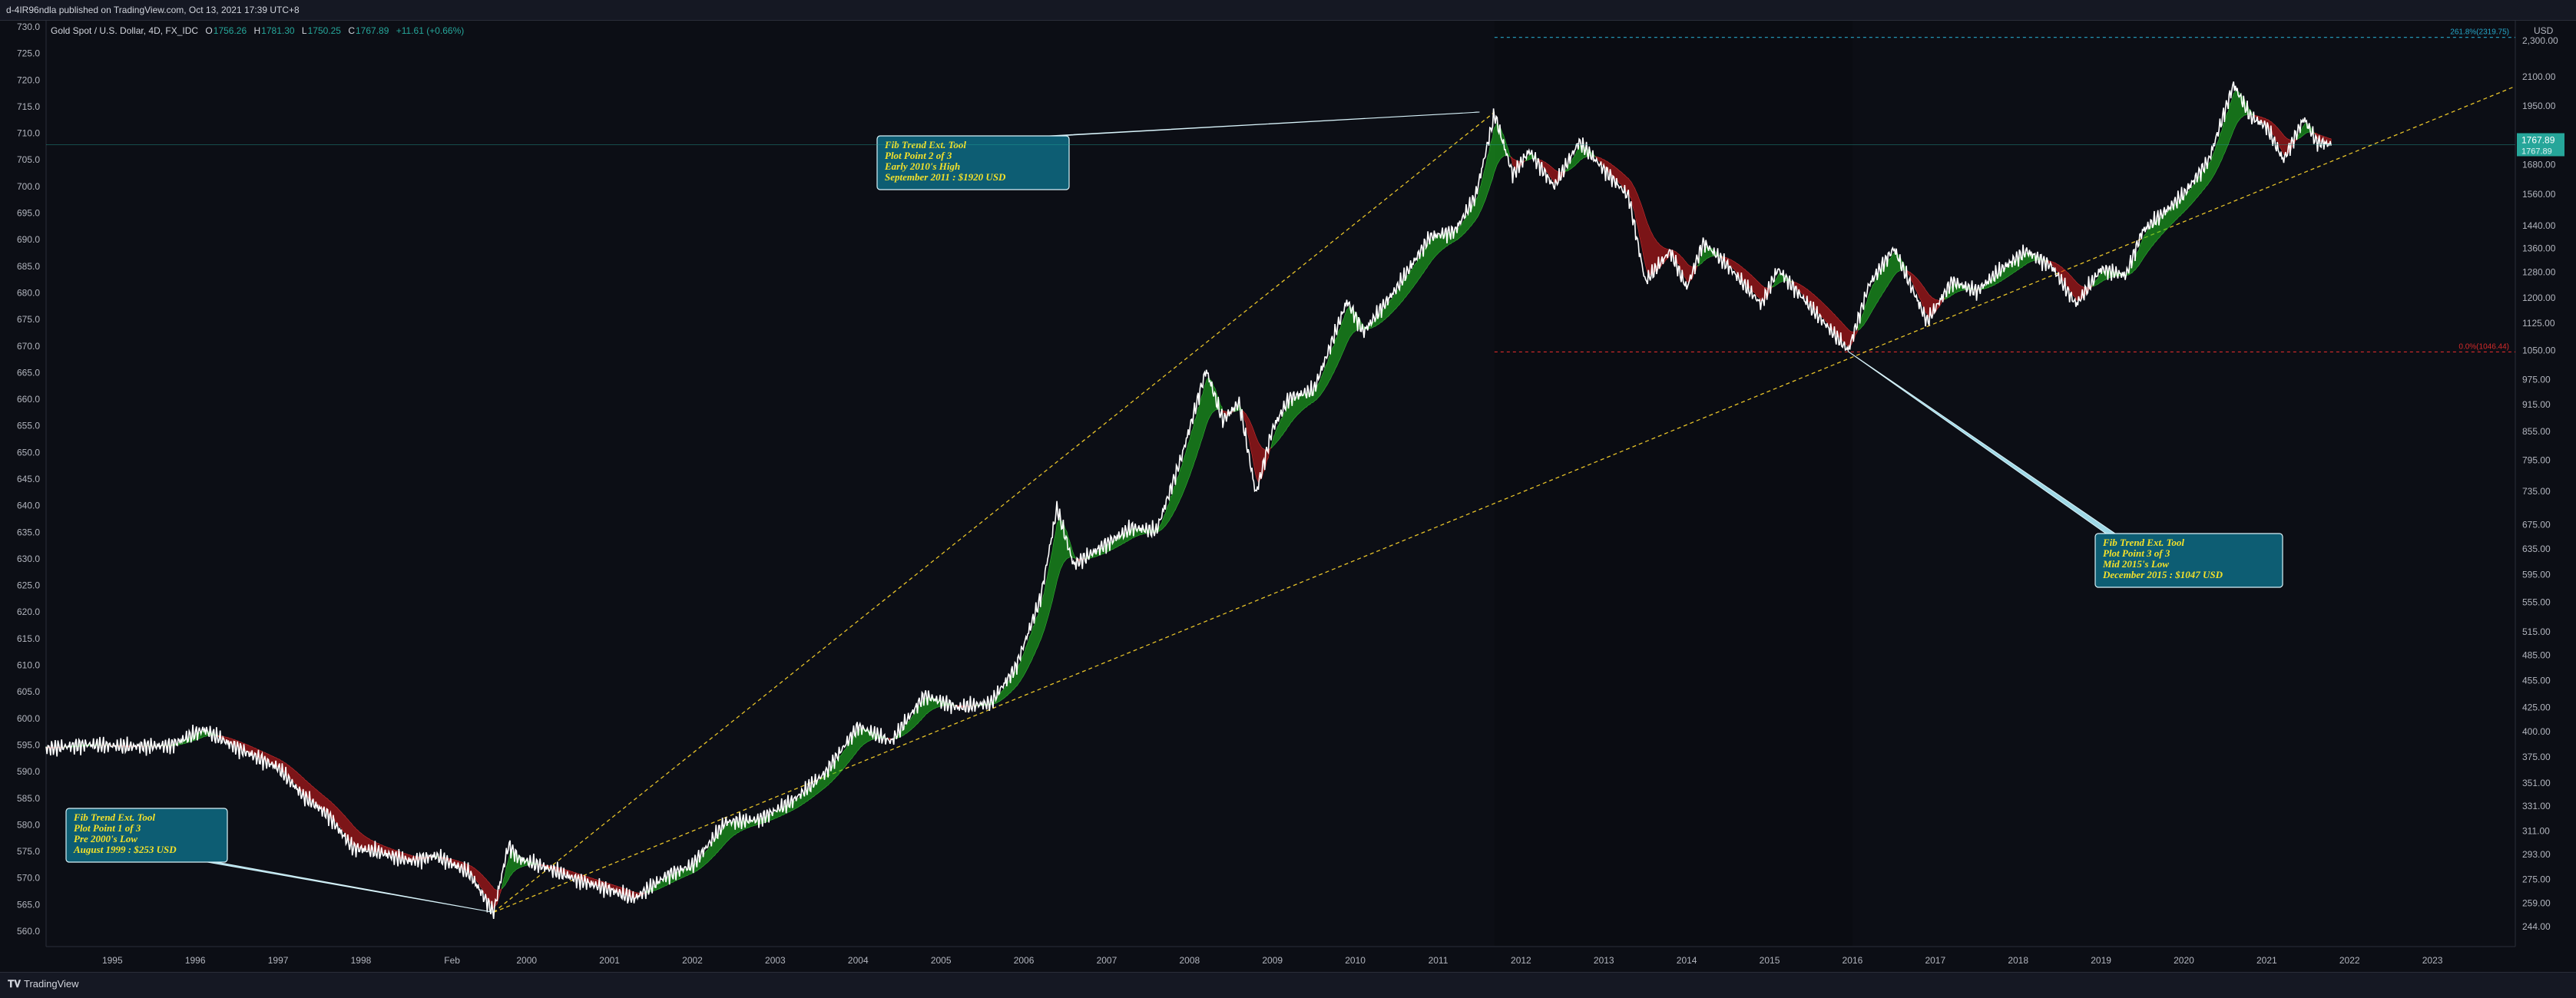 The image size is (2576, 998). Describe the element at coordinates (28, 159) in the screenshot. I see `left-axis-tick-label: 705.0` at that location.